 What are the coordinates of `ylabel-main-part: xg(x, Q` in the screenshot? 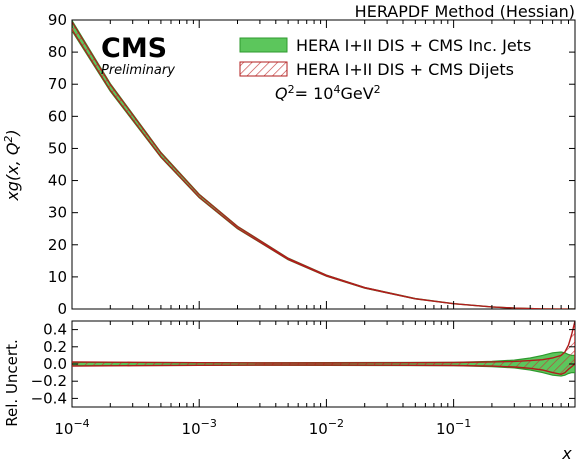 It's located at (12, 172).